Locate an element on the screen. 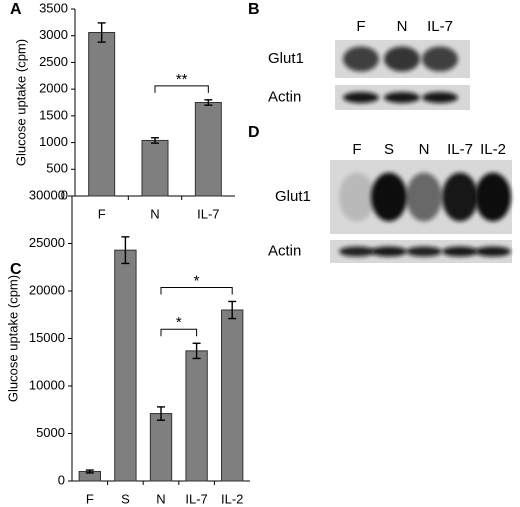 The height and width of the screenshot is (507, 520). panel-label: D is located at coordinates (254, 132).